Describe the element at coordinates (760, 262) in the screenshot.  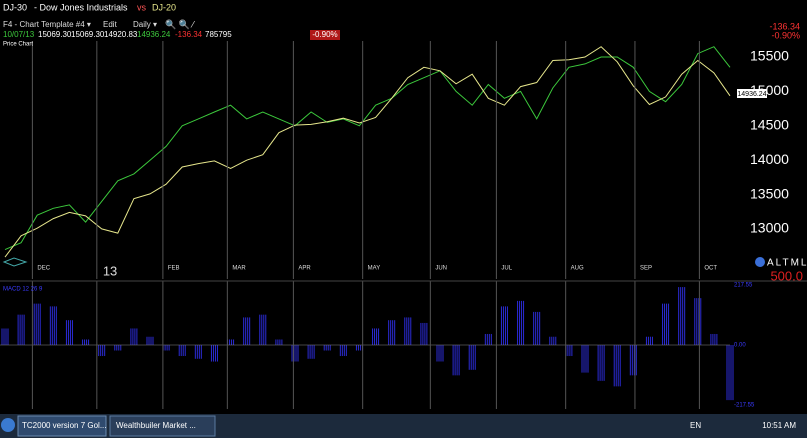
I see `altml-icon` at that location.